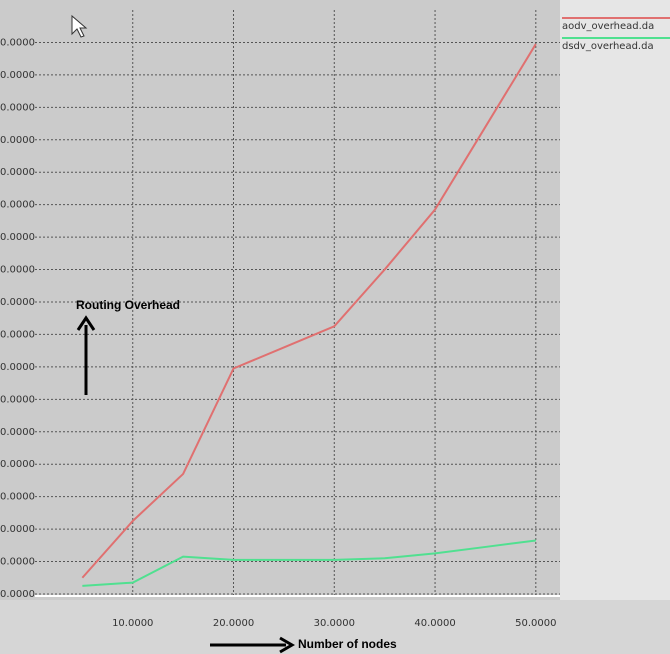 Image resolution: width=670 pixels, height=654 pixels. Describe the element at coordinates (309, 563) in the screenshot. I see `series-line` at that location.